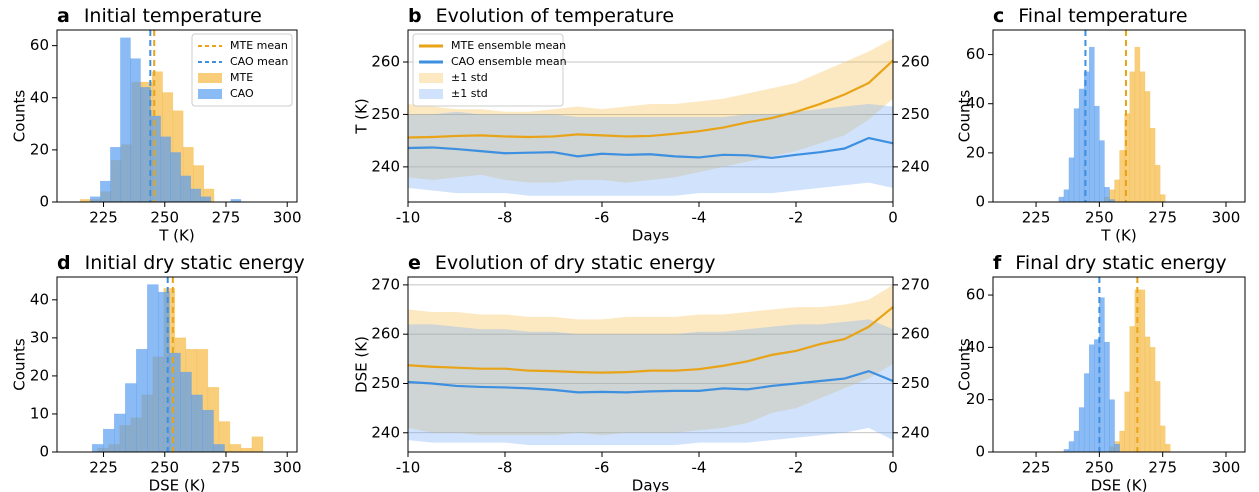 Image resolution: width=1259 pixels, height=492 pixels. Describe the element at coordinates (415, 16) in the screenshot. I see `panel-letter: b` at that location.